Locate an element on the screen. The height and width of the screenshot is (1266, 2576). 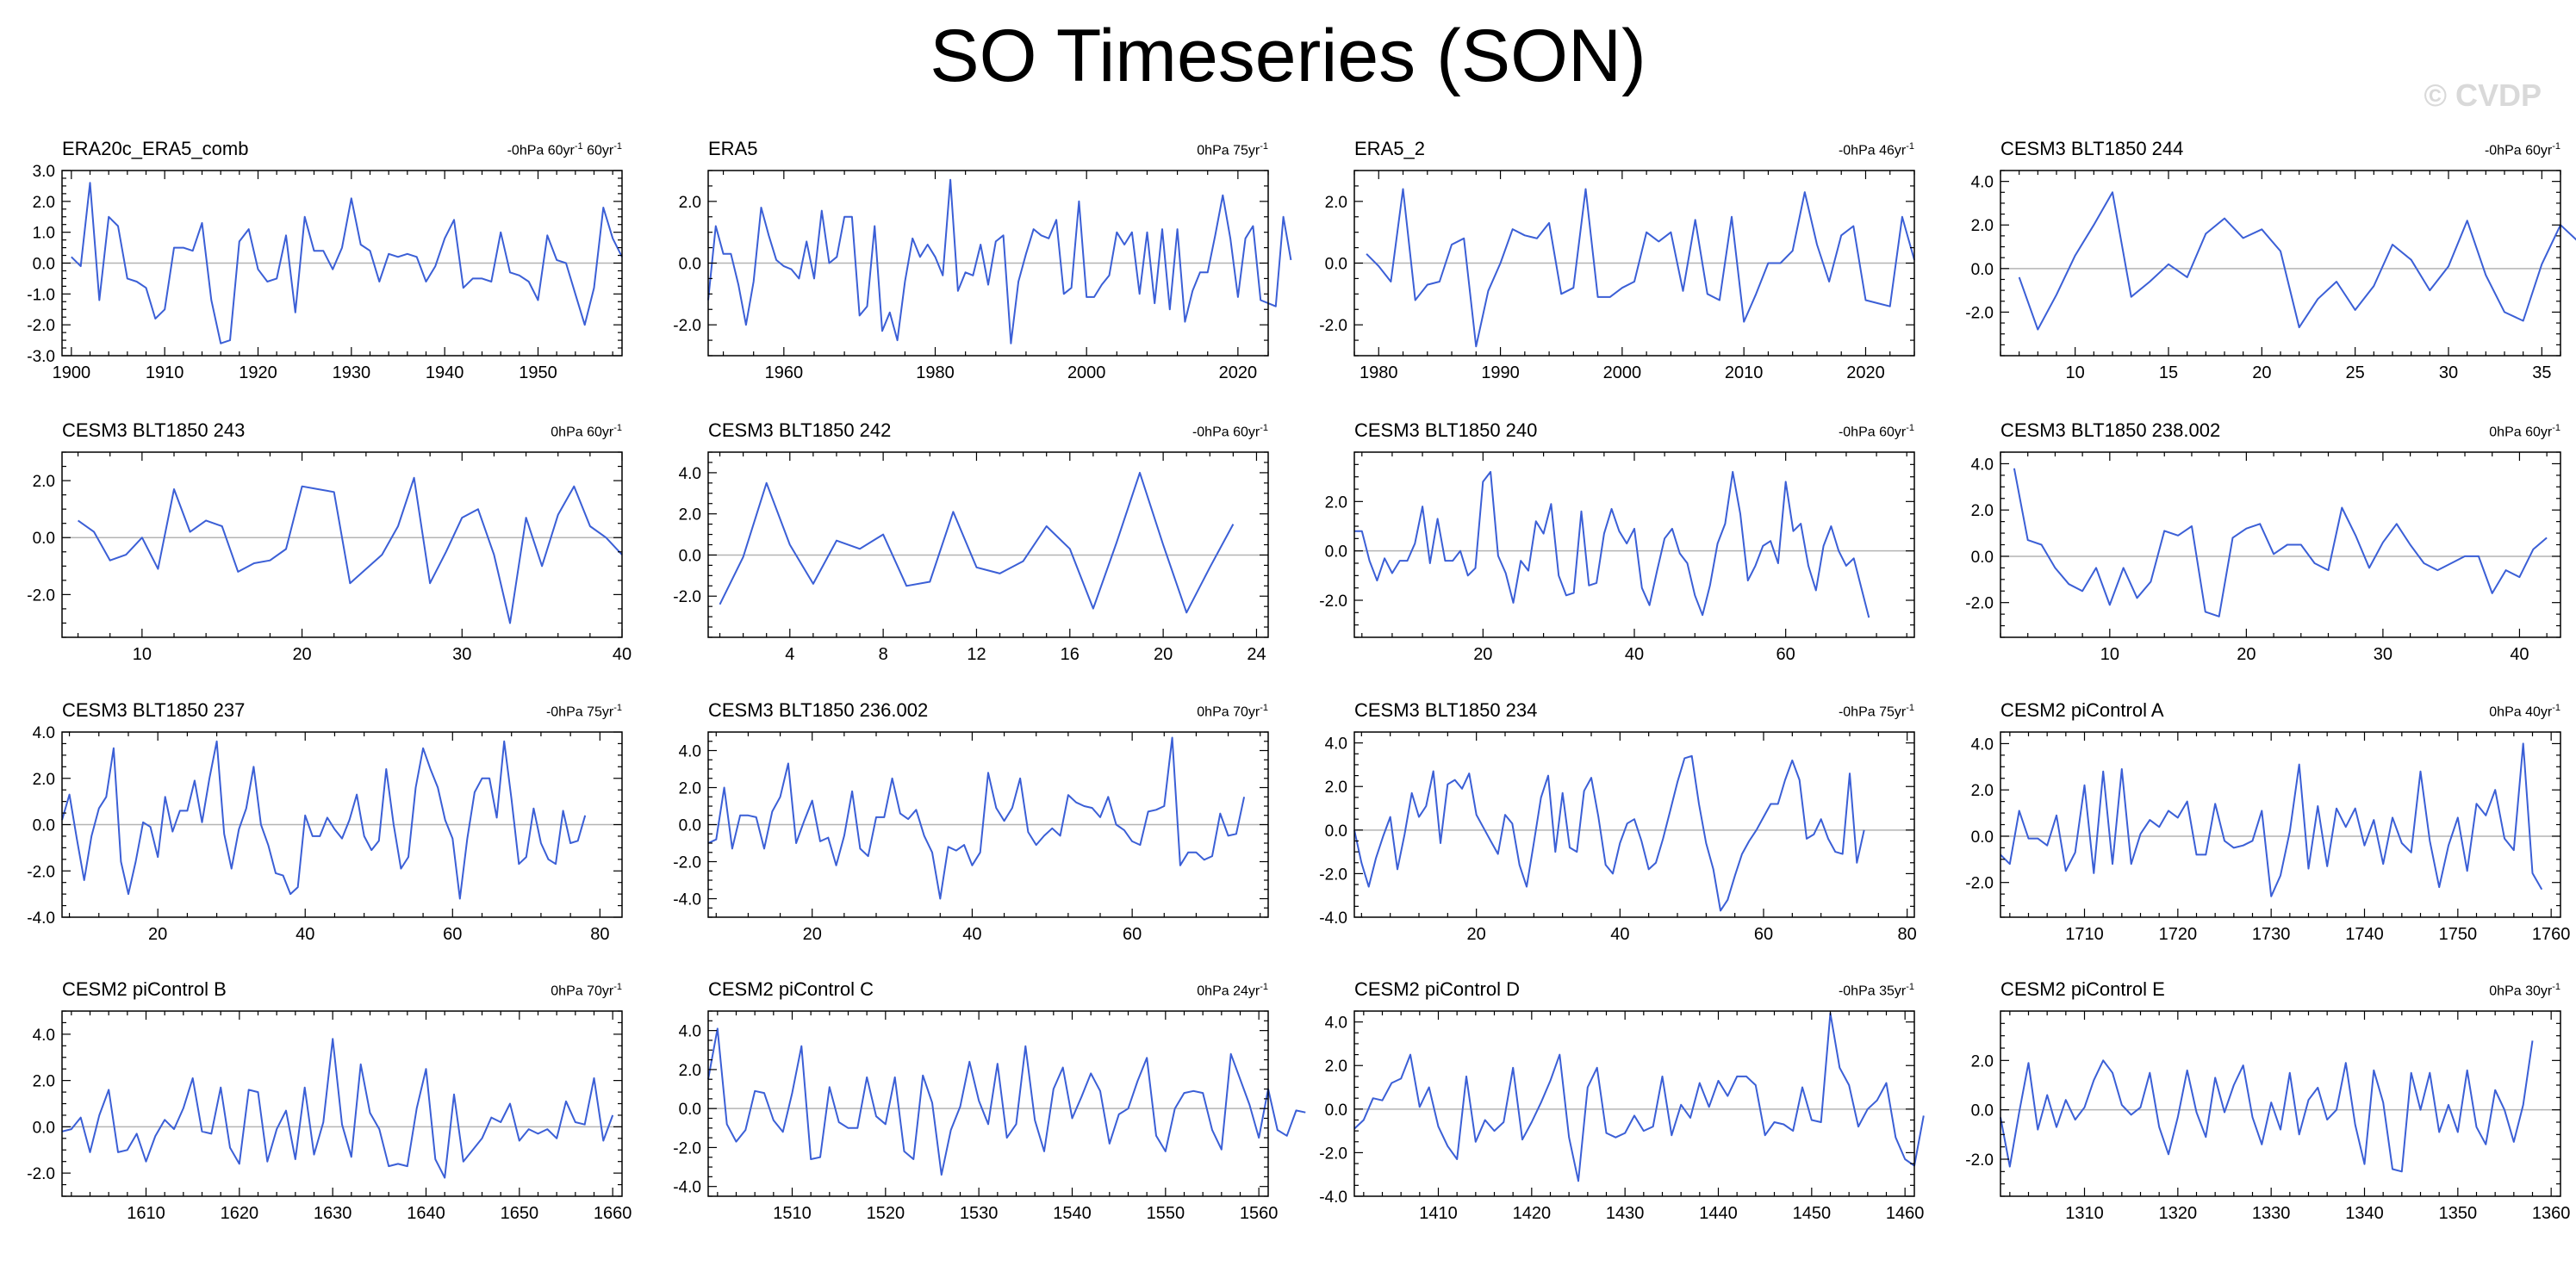
panel-info-text: -0hPa 60yr is located at coordinates (1872, 433).